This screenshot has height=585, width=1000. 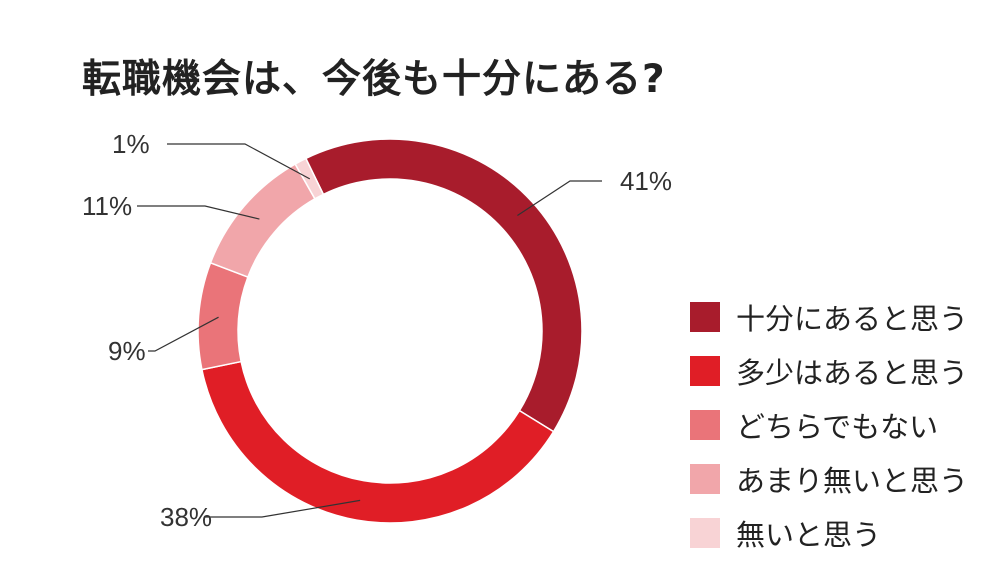 I want to click on legend-label: あまり無いと思う, so click(x=852, y=481).